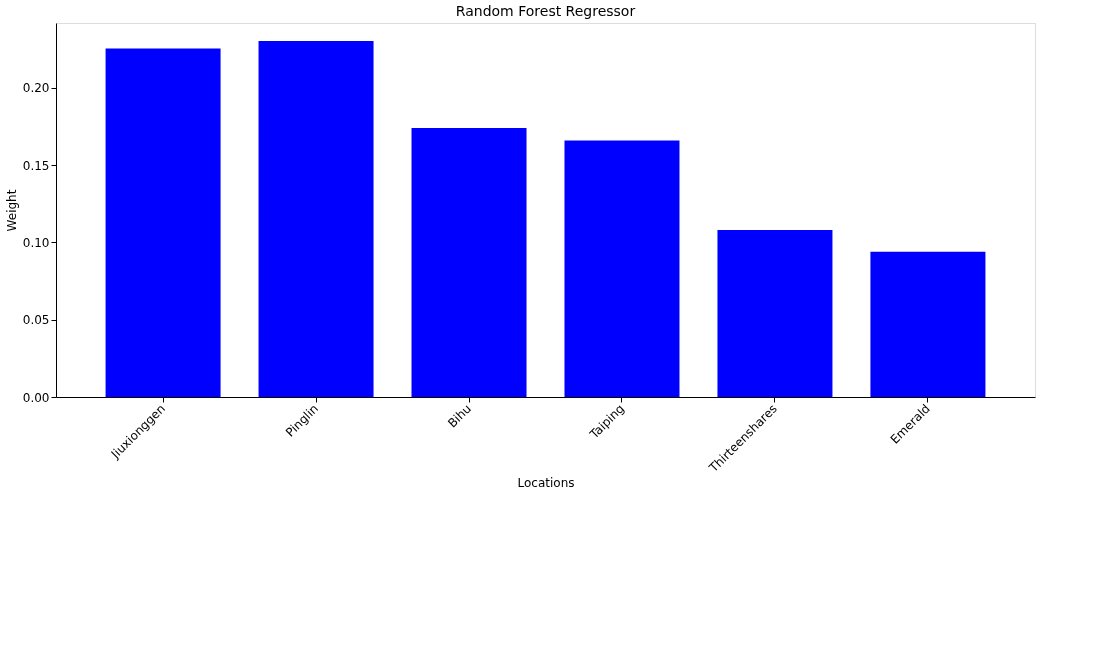 The width and height of the screenshot is (1116, 660). What do you see at coordinates (545, 11) in the screenshot?
I see `chart-title: Random Forest Regressor` at bounding box center [545, 11].